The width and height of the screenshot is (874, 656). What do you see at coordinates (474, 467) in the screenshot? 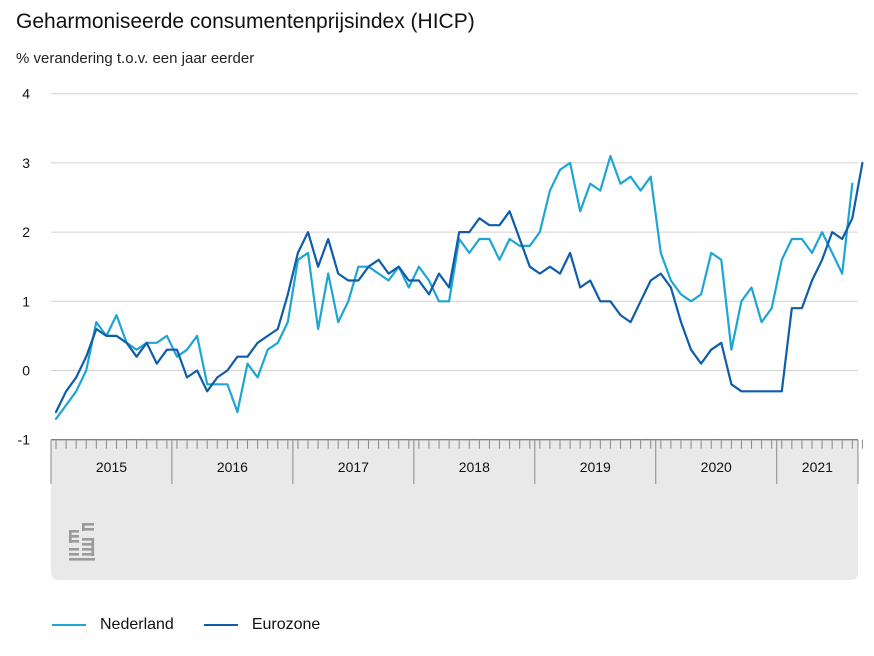
I see `x-year-label: 2018` at bounding box center [474, 467].